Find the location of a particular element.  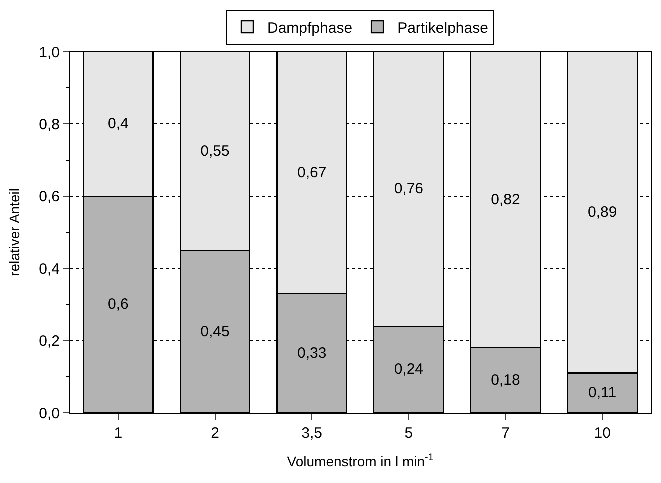

legend-label: Dampfphase is located at coordinates (310, 28).